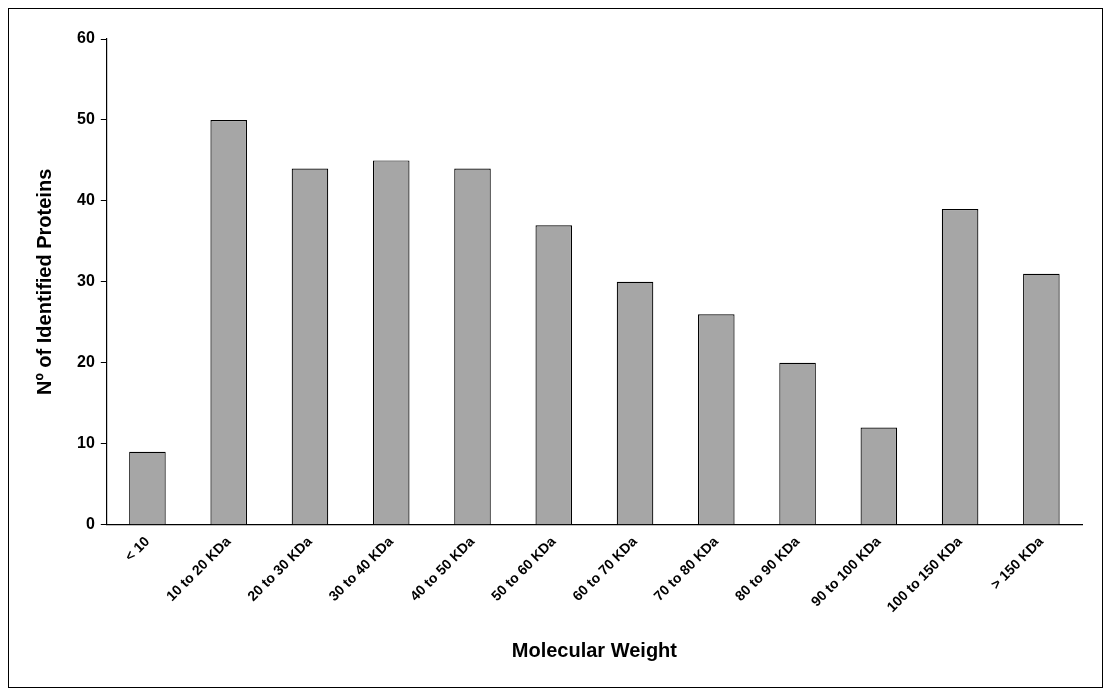 The width and height of the screenshot is (1111, 696). What do you see at coordinates (86, 281) in the screenshot?
I see `y-tick-label: 30` at bounding box center [86, 281].